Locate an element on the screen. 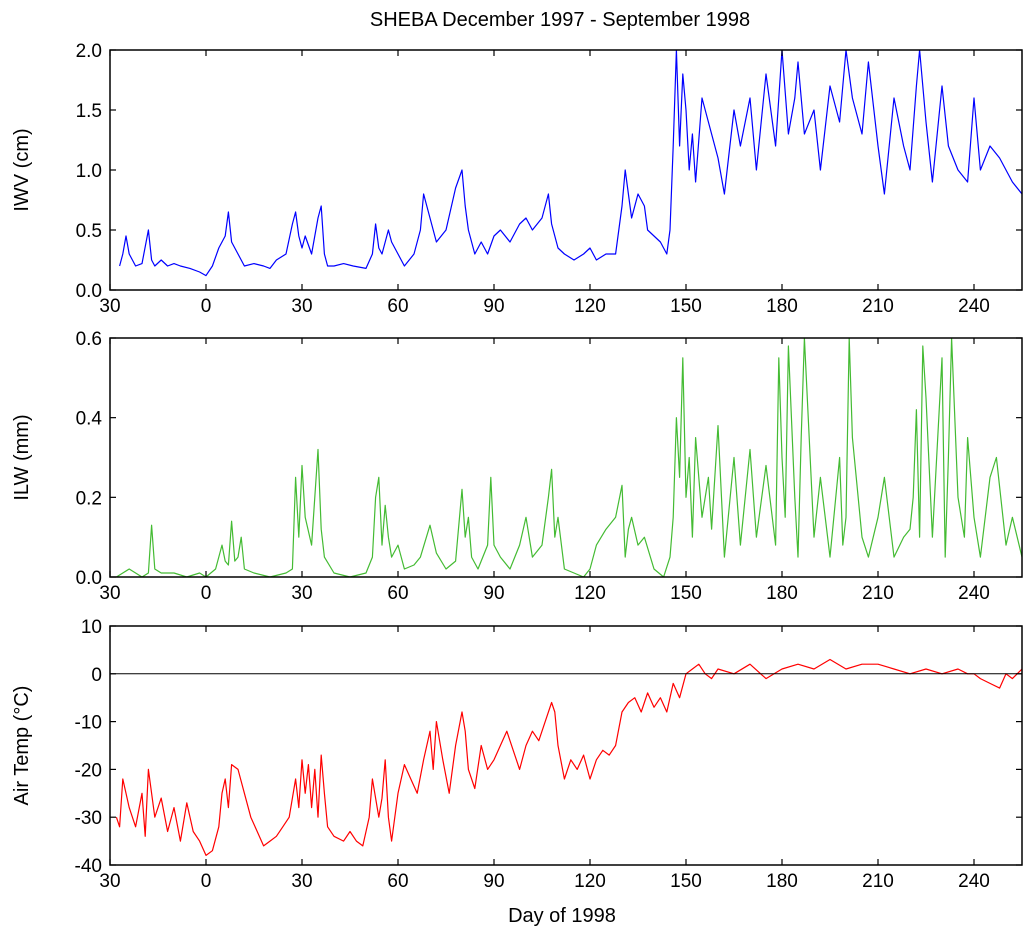  y-tick-label: 1.5 is located at coordinates (89, 111).